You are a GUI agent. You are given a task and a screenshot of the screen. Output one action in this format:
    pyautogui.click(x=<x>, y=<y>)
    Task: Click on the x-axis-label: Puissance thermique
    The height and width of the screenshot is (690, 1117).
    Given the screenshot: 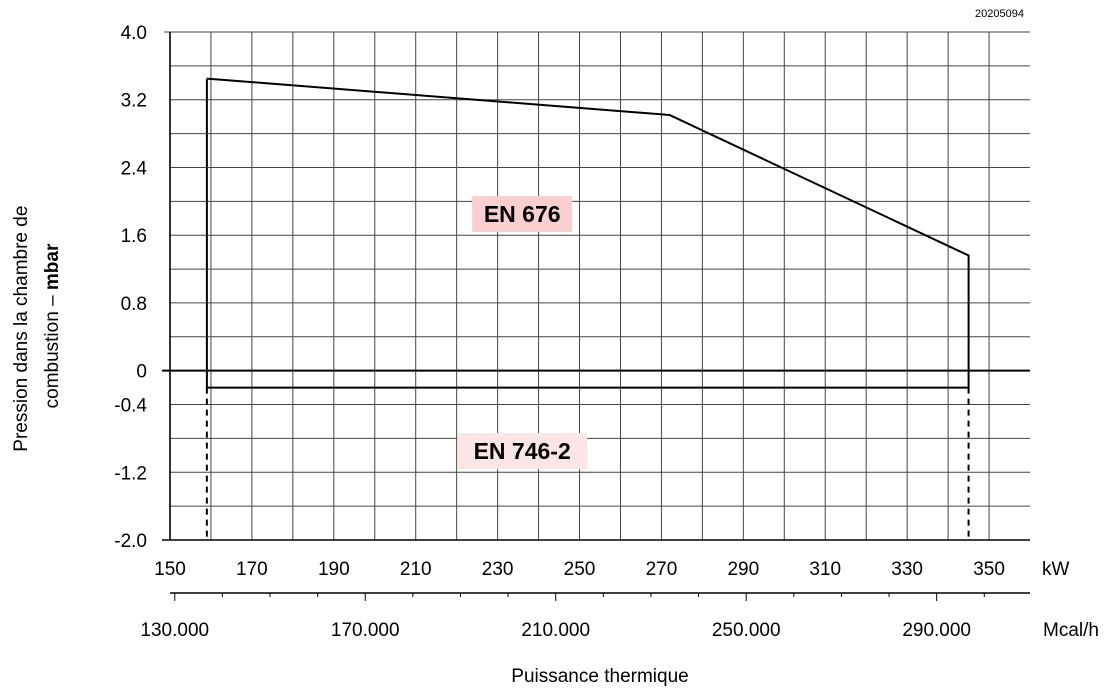 What is the action you would take?
    pyautogui.click(x=599, y=676)
    